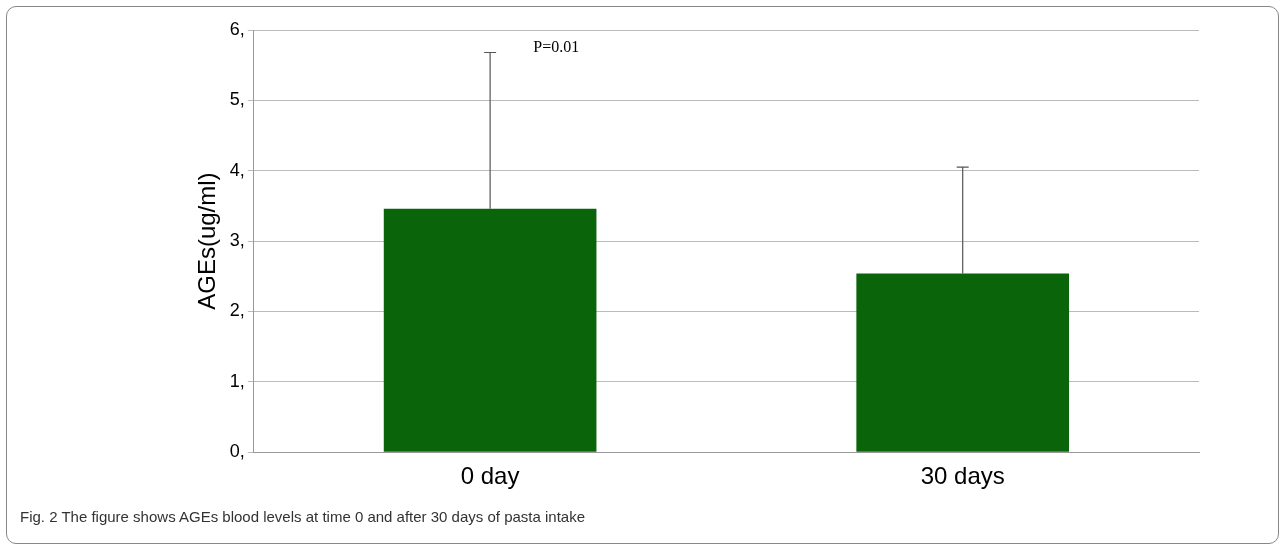  What do you see at coordinates (237, 240) in the screenshot?
I see `y-tick-label: 3,` at bounding box center [237, 240].